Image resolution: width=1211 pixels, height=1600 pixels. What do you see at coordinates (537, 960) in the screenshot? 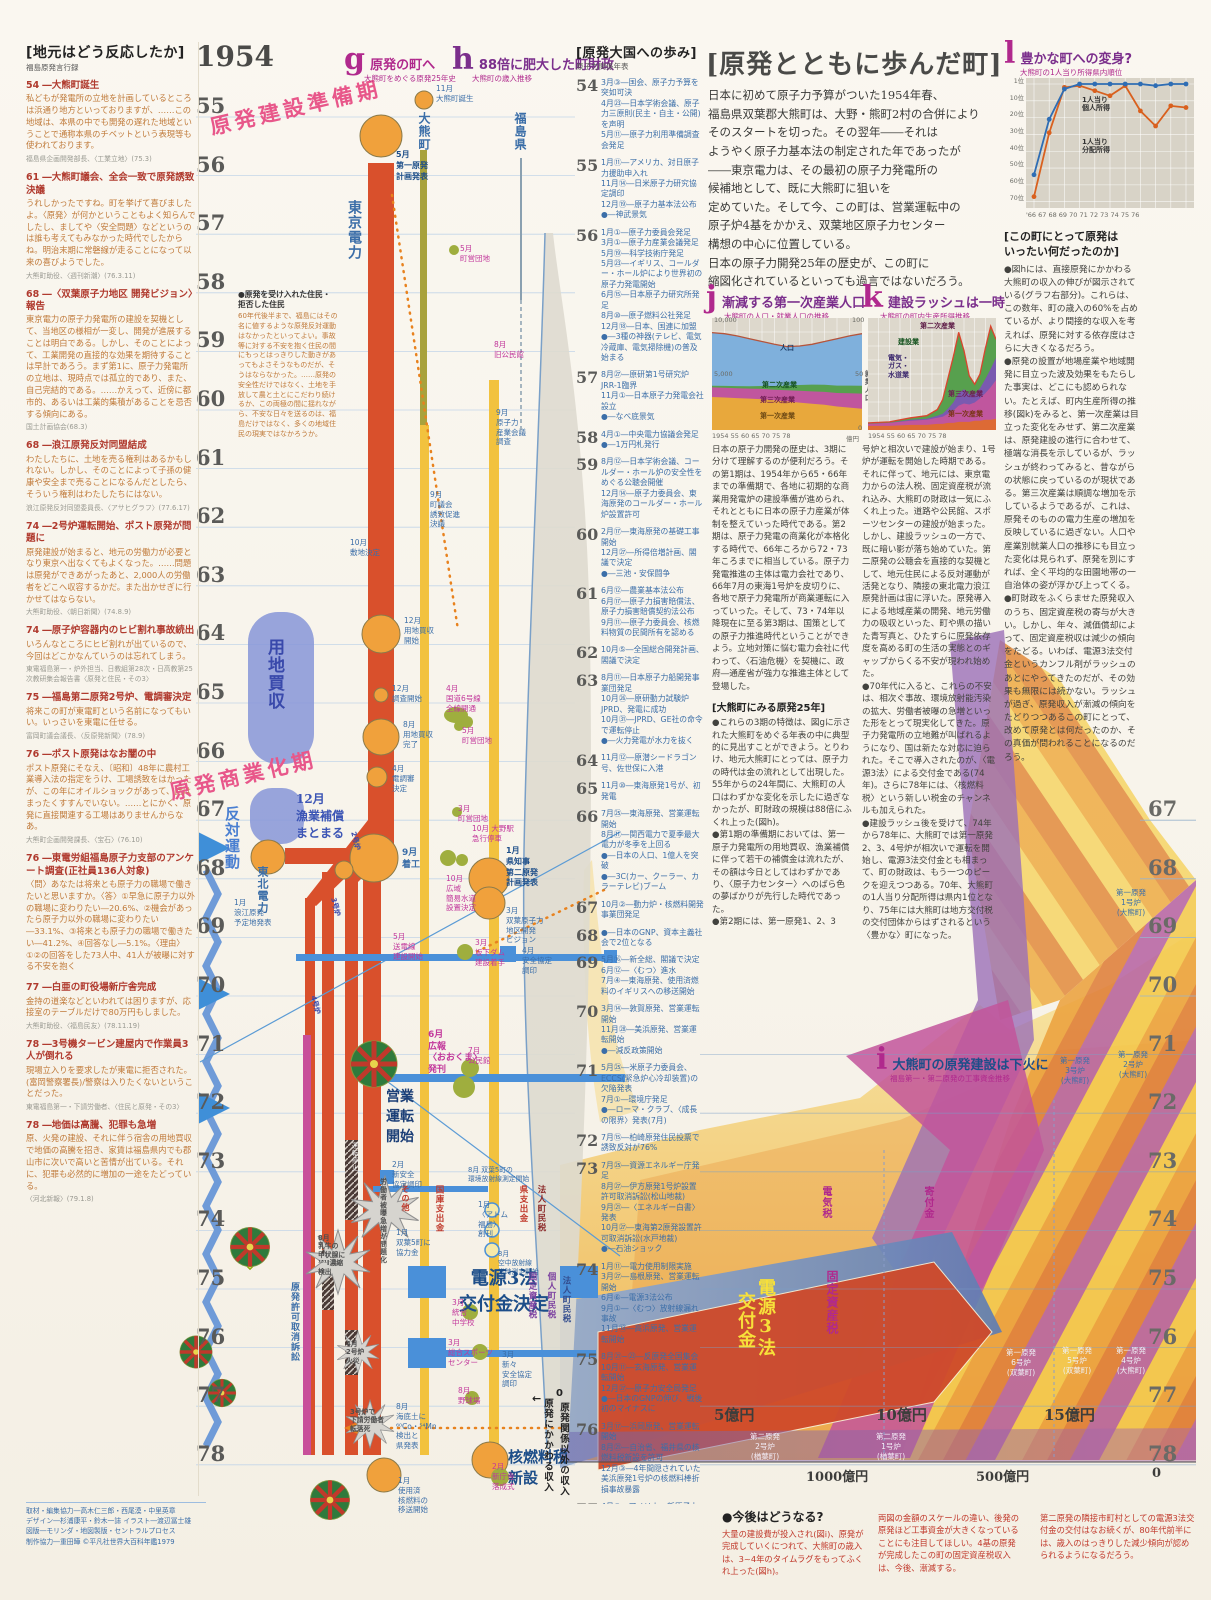
I see `event-label-anzen: 4月 安全協定 調印` at bounding box center [537, 960].